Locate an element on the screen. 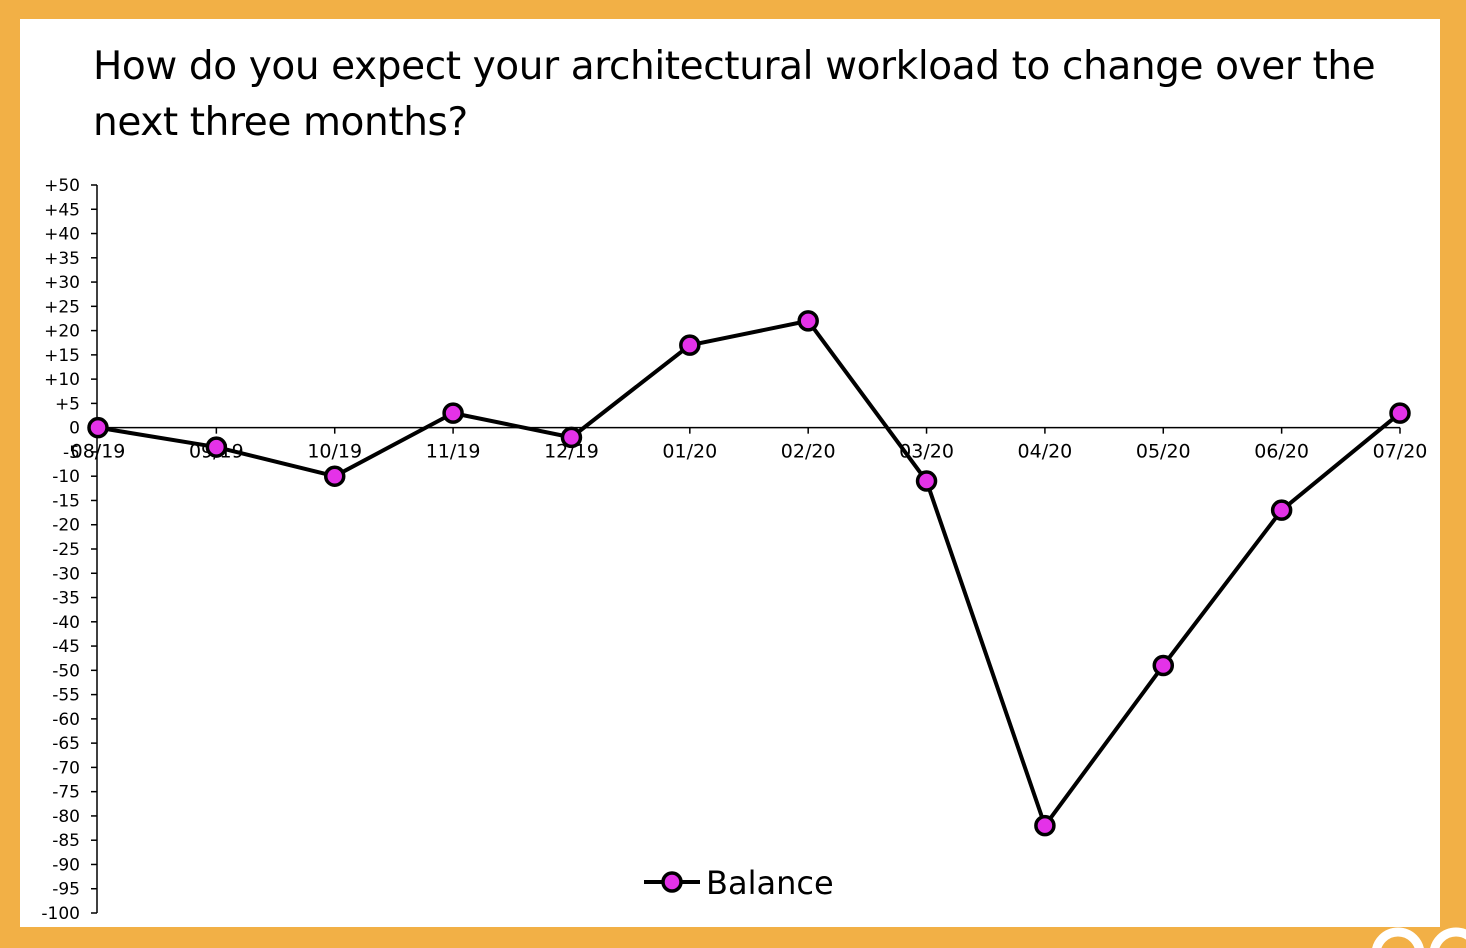 Image resolution: width=1466 pixels, height=948 pixels. y-tick-label: -95 is located at coordinates (66, 890).